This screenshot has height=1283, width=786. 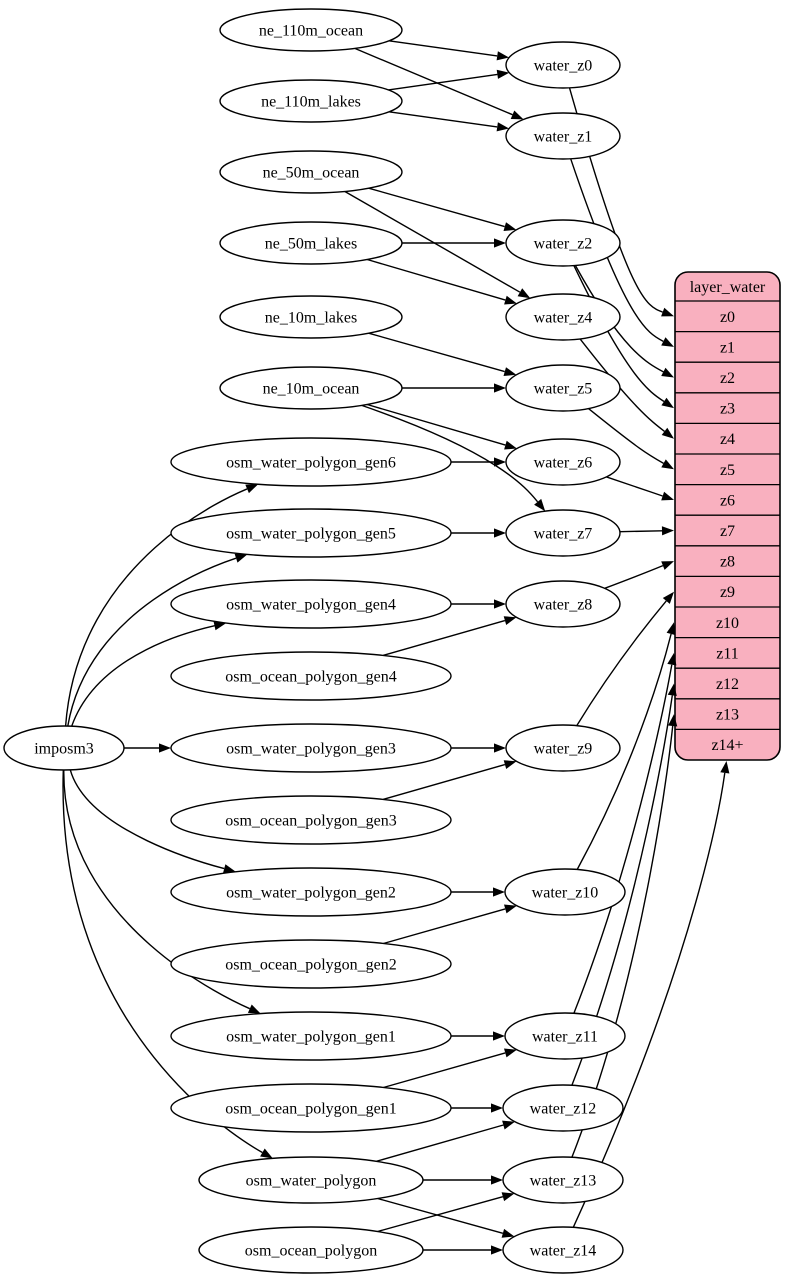 What do you see at coordinates (311, 1181) in the screenshot?
I see `node-label: osm_water_polygon` at bounding box center [311, 1181].